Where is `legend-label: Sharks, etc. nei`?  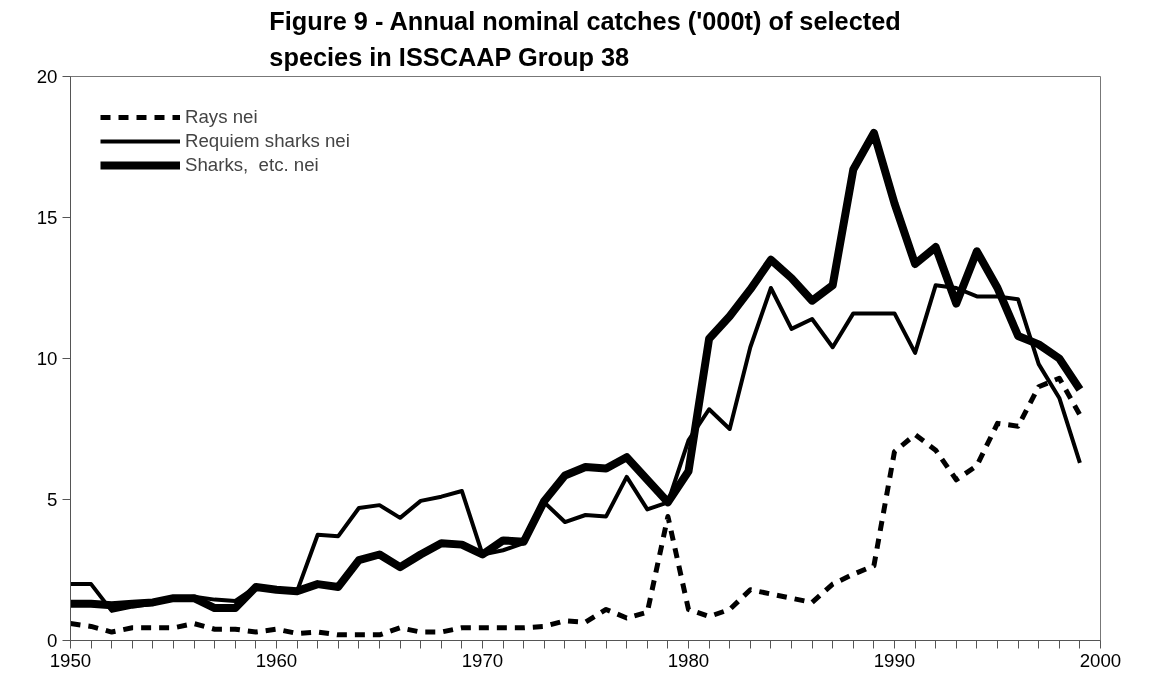
legend-label: Sharks, etc. nei is located at coordinates (252, 165).